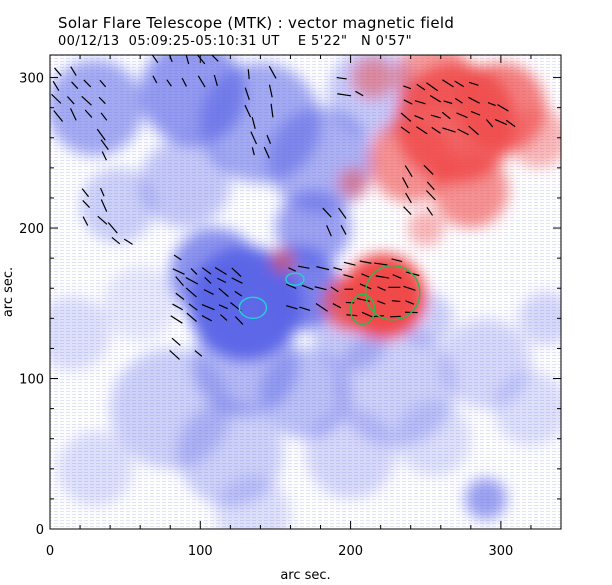 Image resolution: width=612 pixels, height=585 pixels. Describe the element at coordinates (40, 530) in the screenshot. I see `y-tick-label: 0` at that location.